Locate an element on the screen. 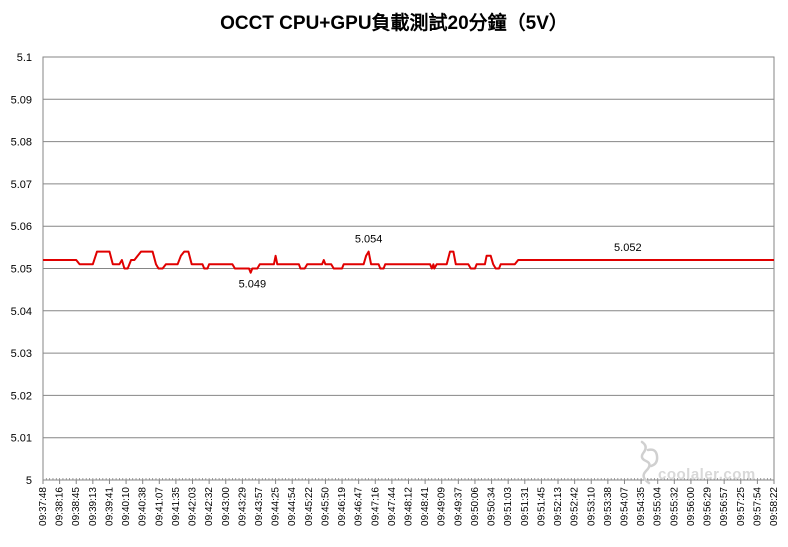  annotations: 5.049 5.054 5.052 is located at coordinates (440, 262).